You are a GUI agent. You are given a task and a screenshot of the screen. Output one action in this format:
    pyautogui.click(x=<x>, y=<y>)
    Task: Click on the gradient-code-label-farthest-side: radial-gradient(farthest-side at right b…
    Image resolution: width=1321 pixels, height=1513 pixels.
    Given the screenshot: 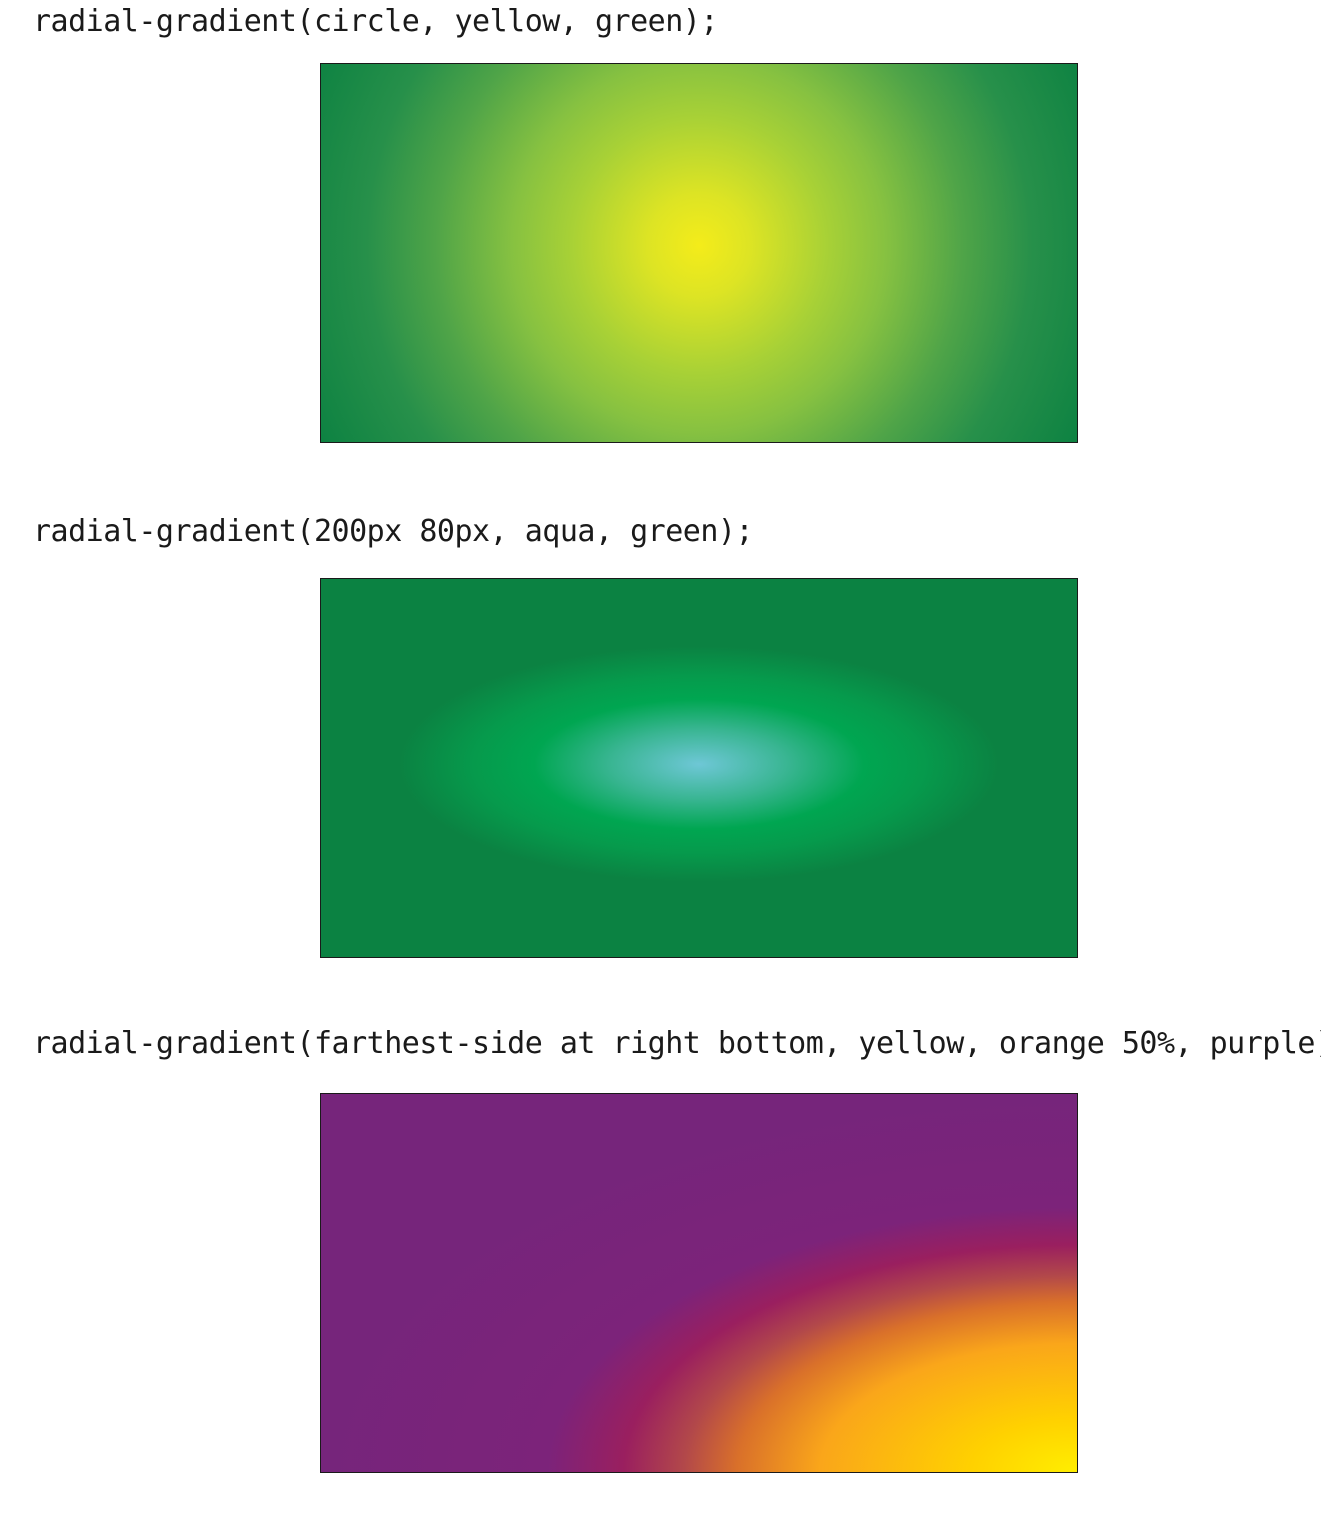 What is the action you would take?
    pyautogui.click(x=677, y=1043)
    